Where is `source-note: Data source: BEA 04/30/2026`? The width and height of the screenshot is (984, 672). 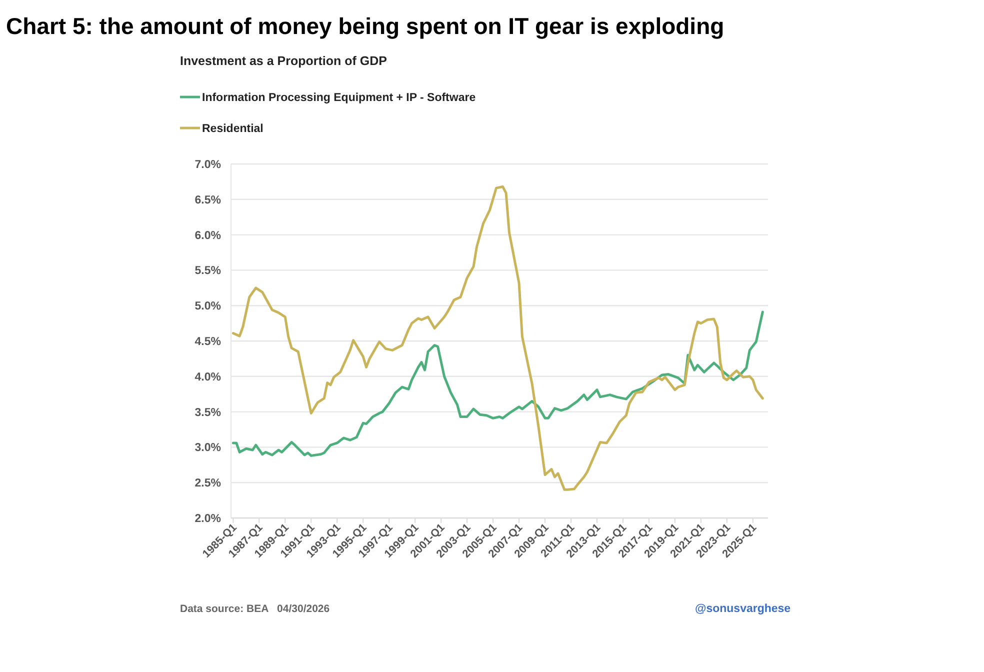
source-note: Data source: BEA 04/30/2026 is located at coordinates (255, 609).